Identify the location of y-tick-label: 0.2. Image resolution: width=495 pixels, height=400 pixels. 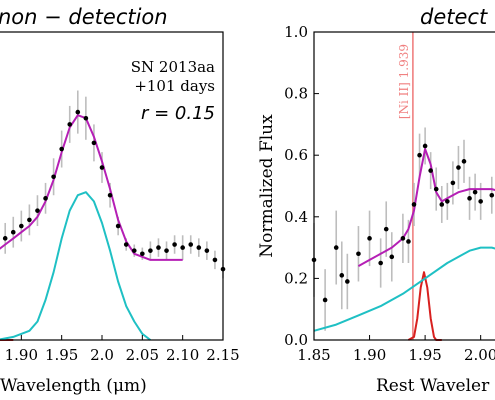
(296, 278).